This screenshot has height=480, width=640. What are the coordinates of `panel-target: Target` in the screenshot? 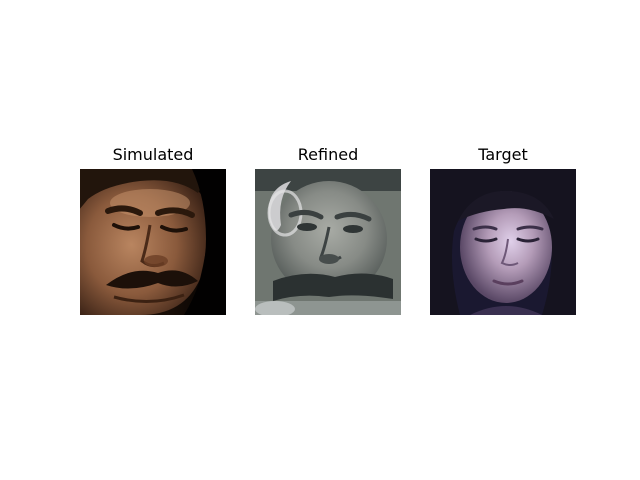 It's located at (503, 229).